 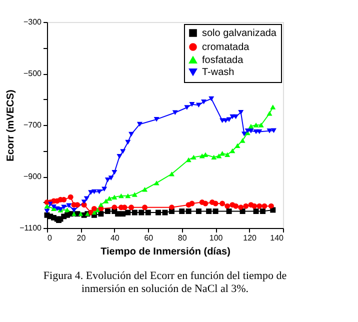 What do you see at coordinates (115, 238) in the screenshot?
I see `x-tick-label: 40` at bounding box center [115, 238].